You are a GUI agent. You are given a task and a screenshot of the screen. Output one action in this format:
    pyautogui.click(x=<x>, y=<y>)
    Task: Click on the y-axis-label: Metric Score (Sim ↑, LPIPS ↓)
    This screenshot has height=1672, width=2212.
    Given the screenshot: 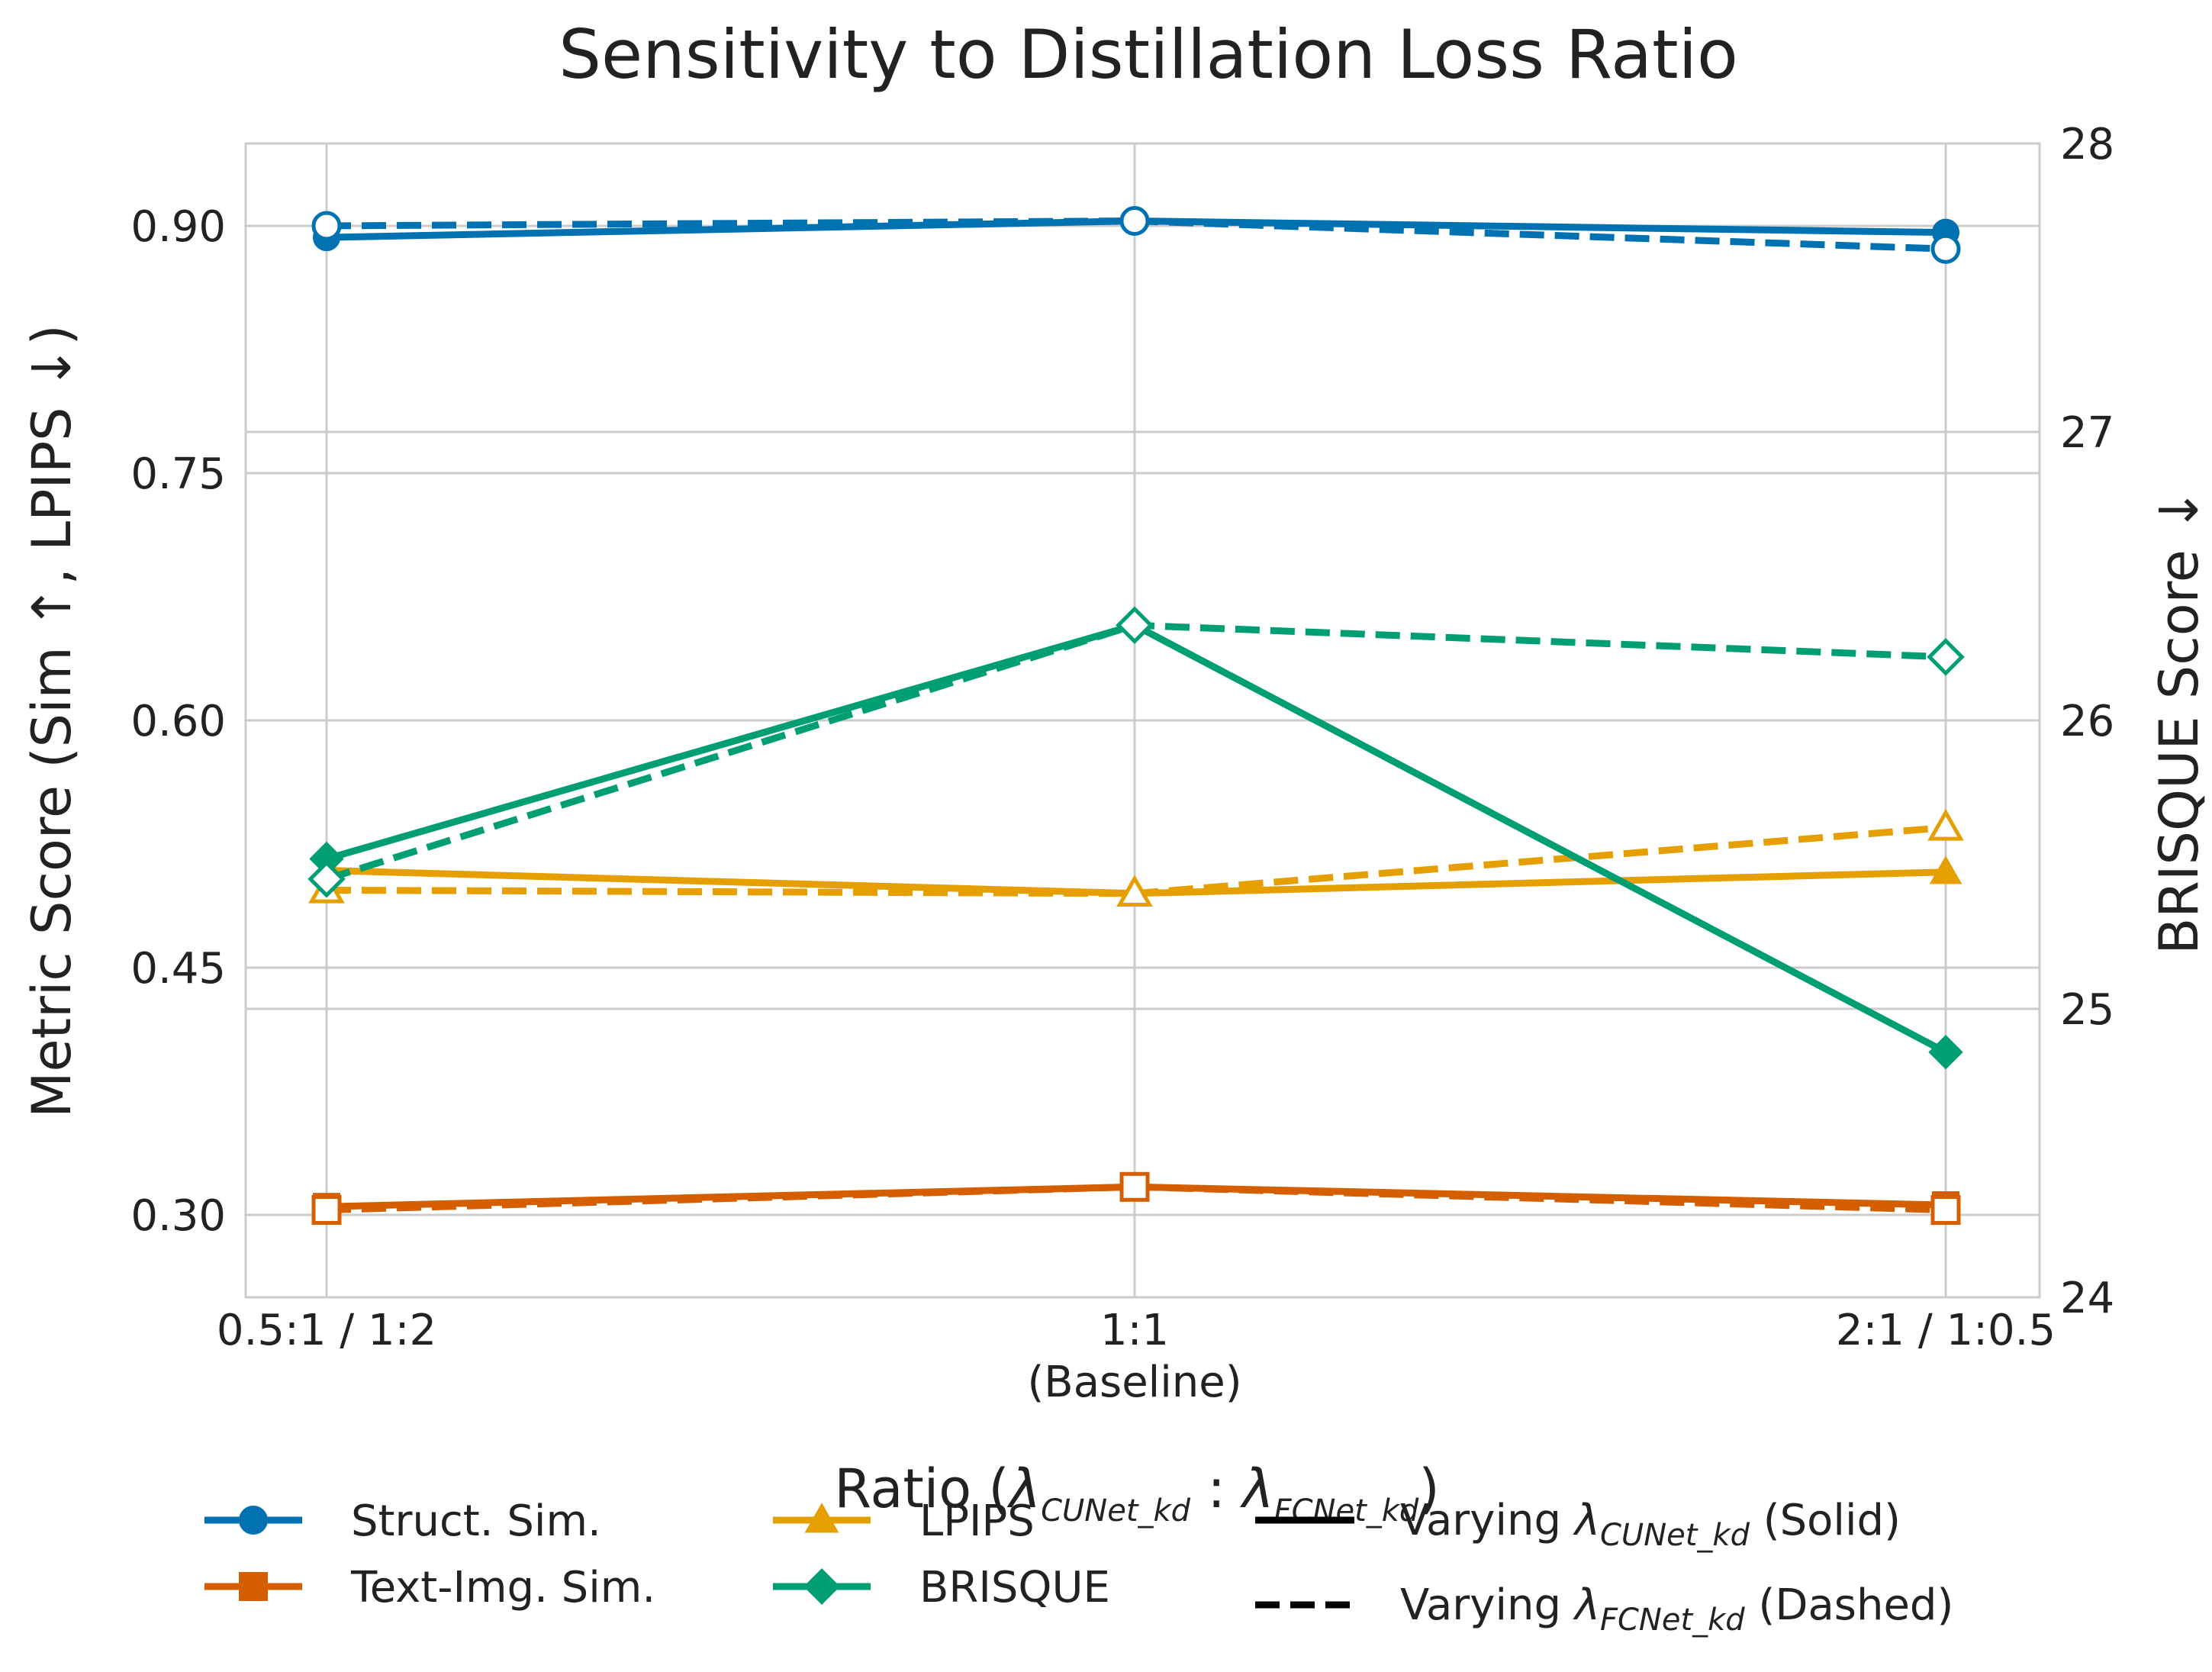 What is the action you would take?
    pyautogui.click(x=52, y=721)
    